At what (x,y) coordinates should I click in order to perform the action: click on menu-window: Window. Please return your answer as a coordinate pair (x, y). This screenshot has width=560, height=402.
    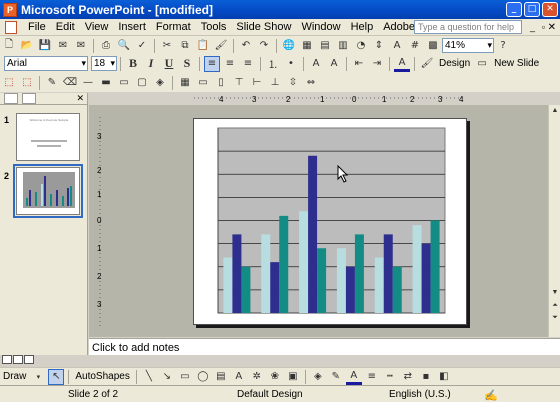
    Looking at the image, I should click on (321, 27).